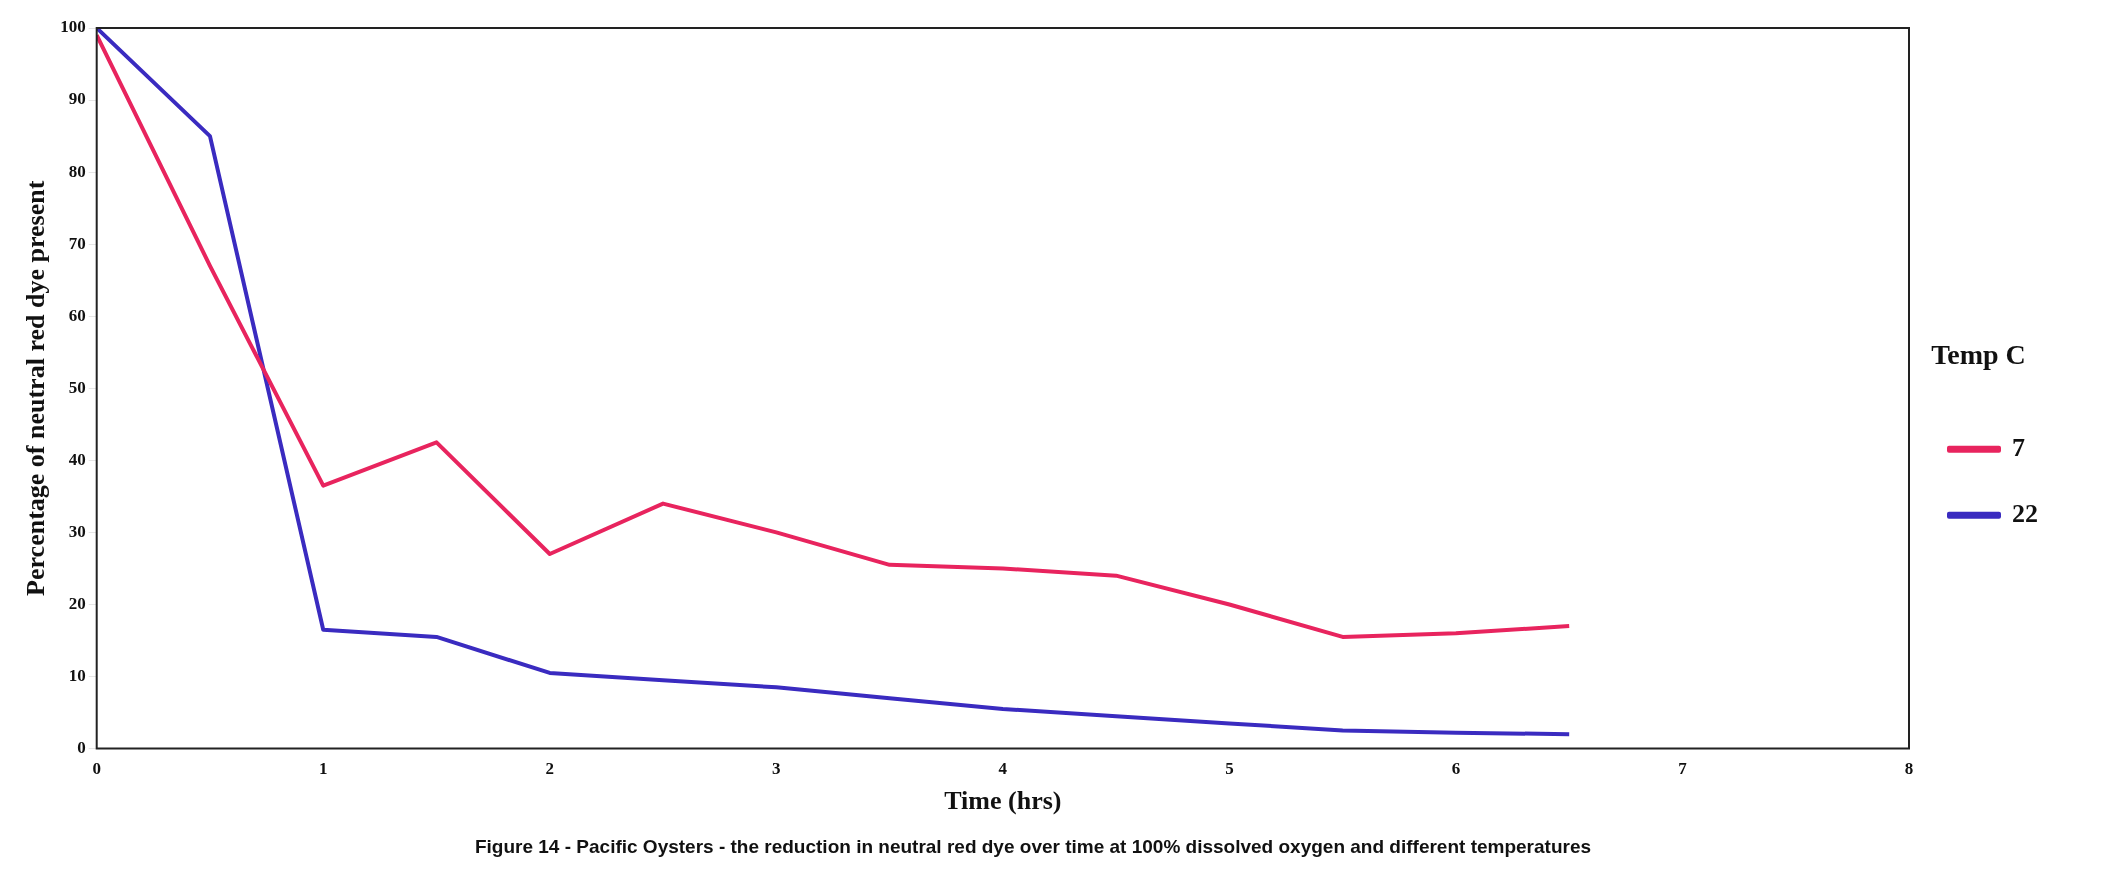 This screenshot has height=888, width=2106. Describe the element at coordinates (96, 769) in the screenshot. I see `x-tick-label: 0` at that location.